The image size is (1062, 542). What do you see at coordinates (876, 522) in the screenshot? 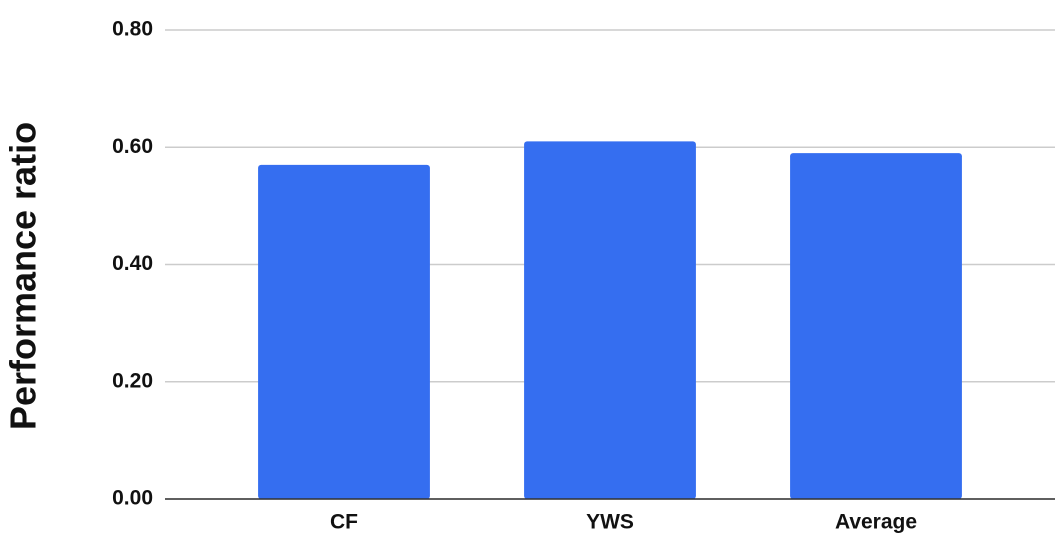
I see `x-tick-label: Average` at bounding box center [876, 522].